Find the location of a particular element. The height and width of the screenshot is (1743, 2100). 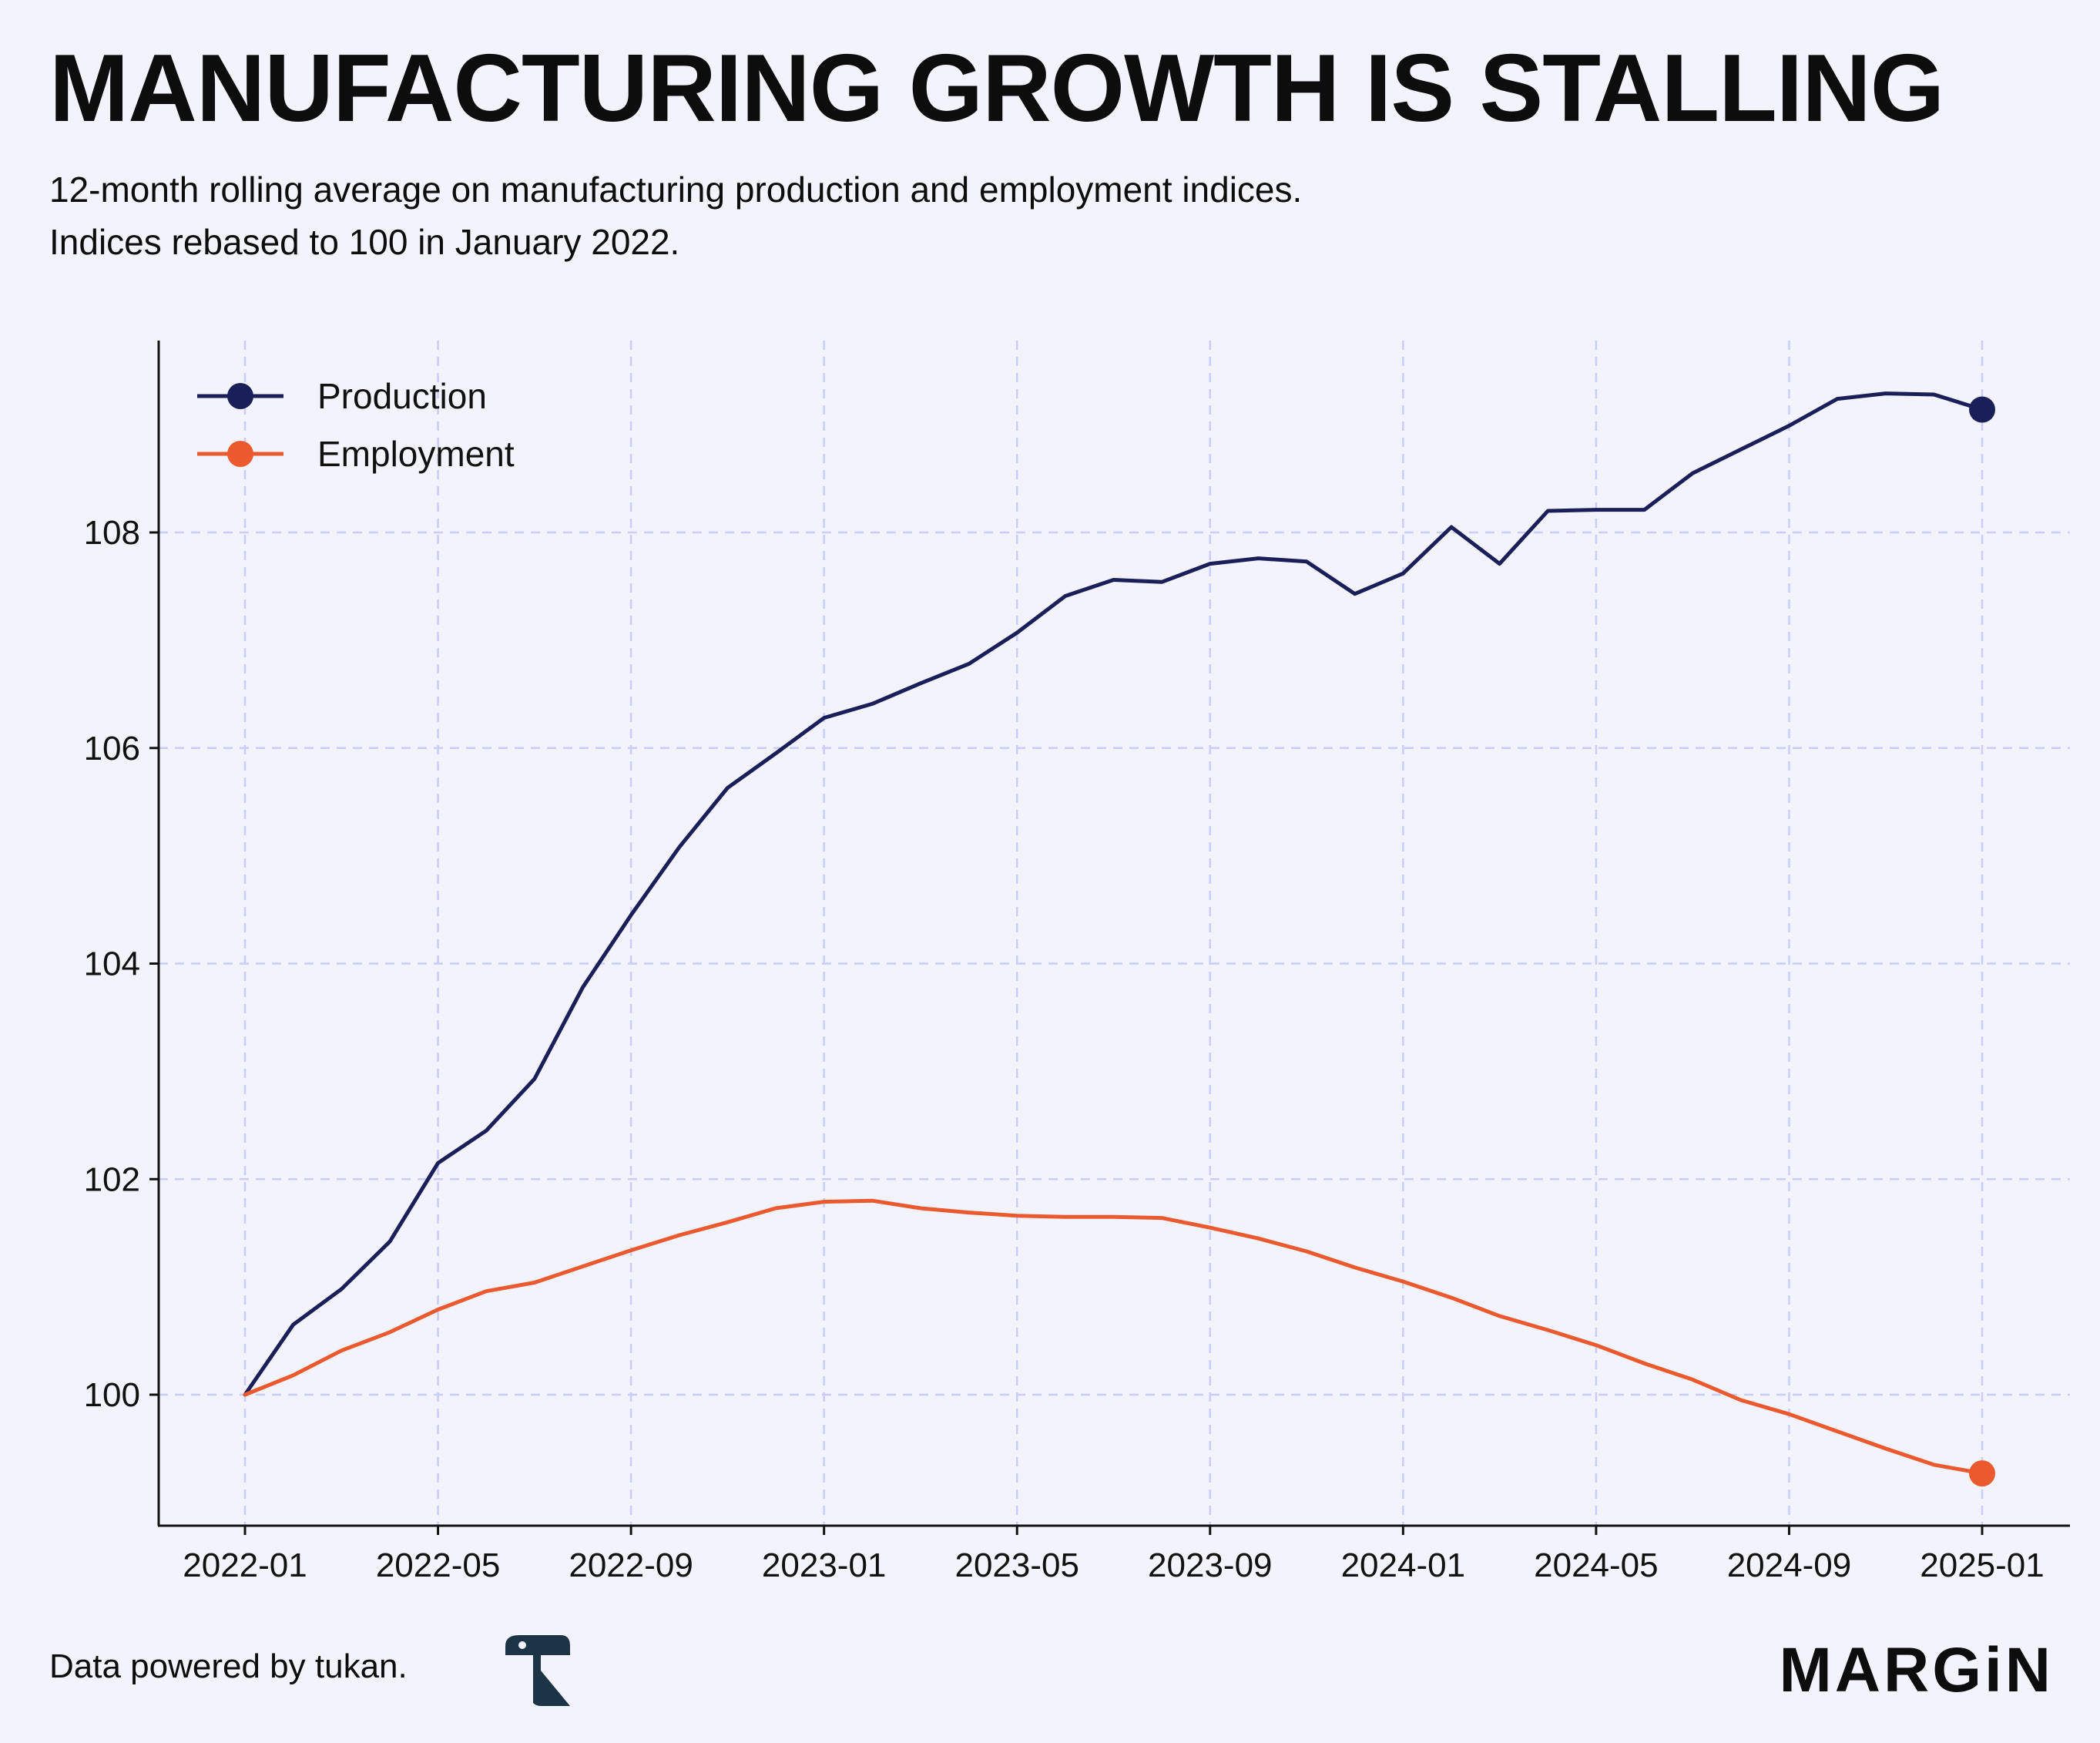

x-tick-label: 2022-09 is located at coordinates (631, 1565).